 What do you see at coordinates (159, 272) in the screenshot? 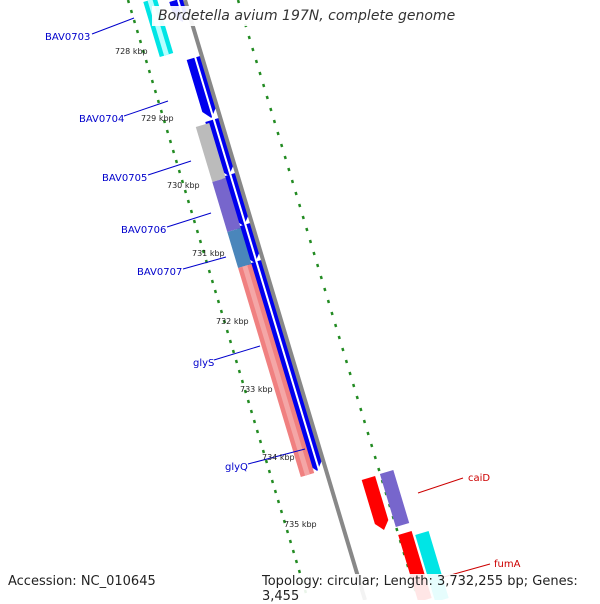
I see `gene-label-bav0707: BAV0707` at bounding box center [159, 272].